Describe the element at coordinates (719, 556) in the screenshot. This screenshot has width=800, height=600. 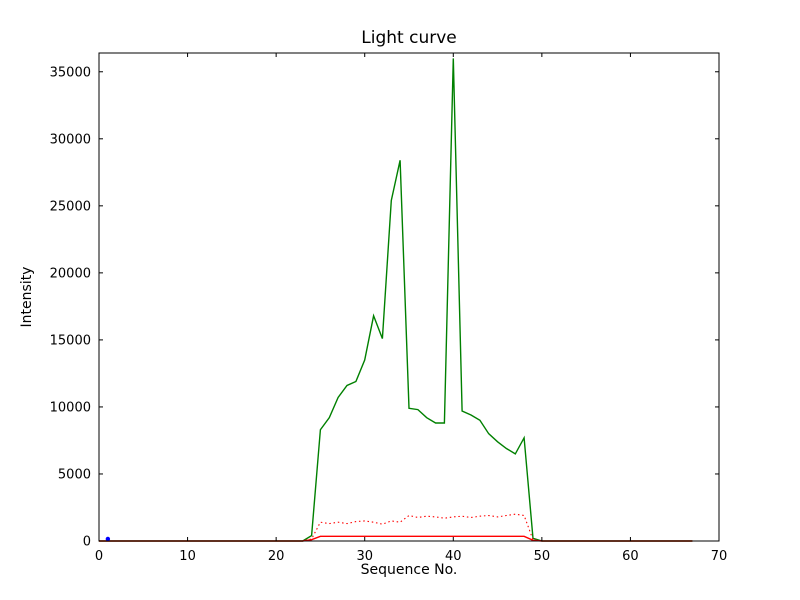
I see `x-tick-label: 70` at that location.